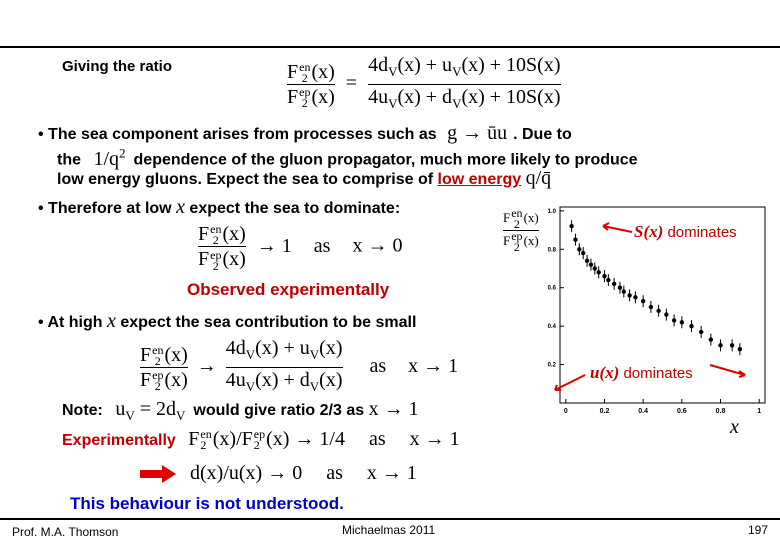 Image resolution: width=780 pixels, height=540 pixels. I want to click on y-tick-label: 0.6, so click(552, 289).